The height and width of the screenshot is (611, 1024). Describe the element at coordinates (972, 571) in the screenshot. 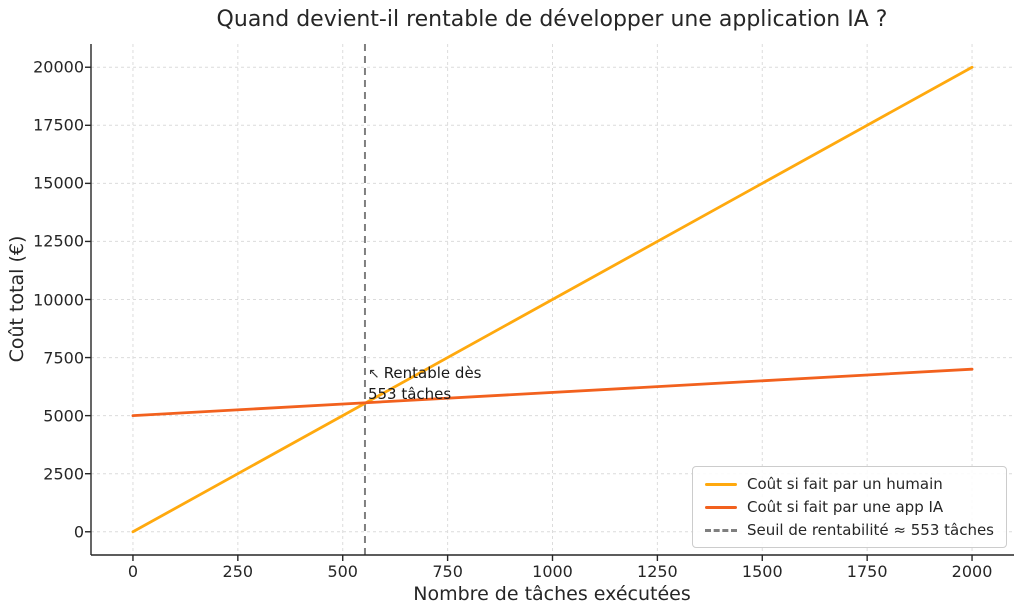

I see `x-tick-label: 2000` at that location.